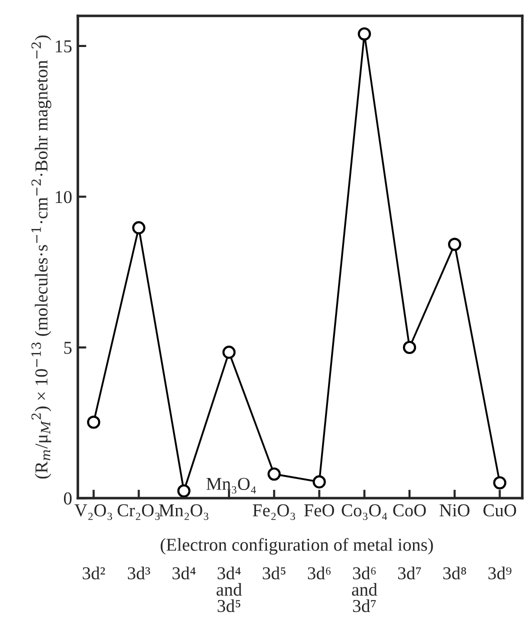 The image size is (526, 633). Describe the element at coordinates (68, 348) in the screenshot. I see `y-tick-label: 5` at that location.